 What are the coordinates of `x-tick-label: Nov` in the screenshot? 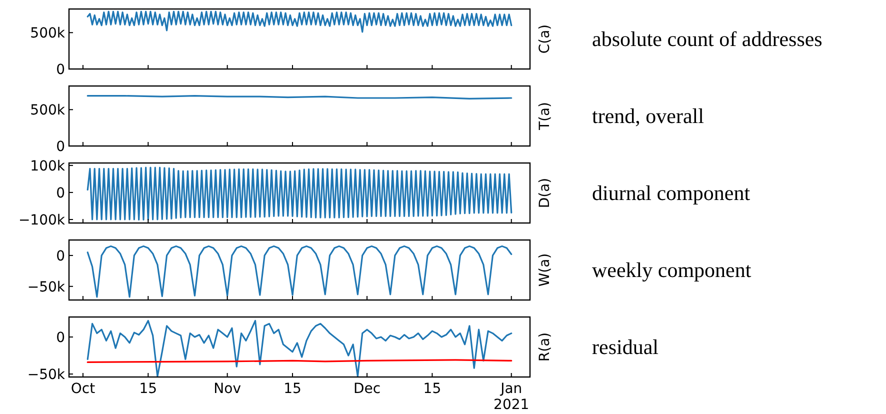 It's located at (227, 389).